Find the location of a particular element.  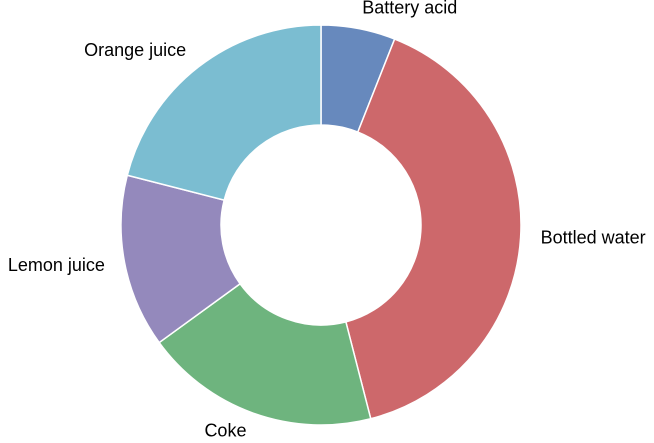

label-battery-acid: Battery acid is located at coordinates (409, 9).